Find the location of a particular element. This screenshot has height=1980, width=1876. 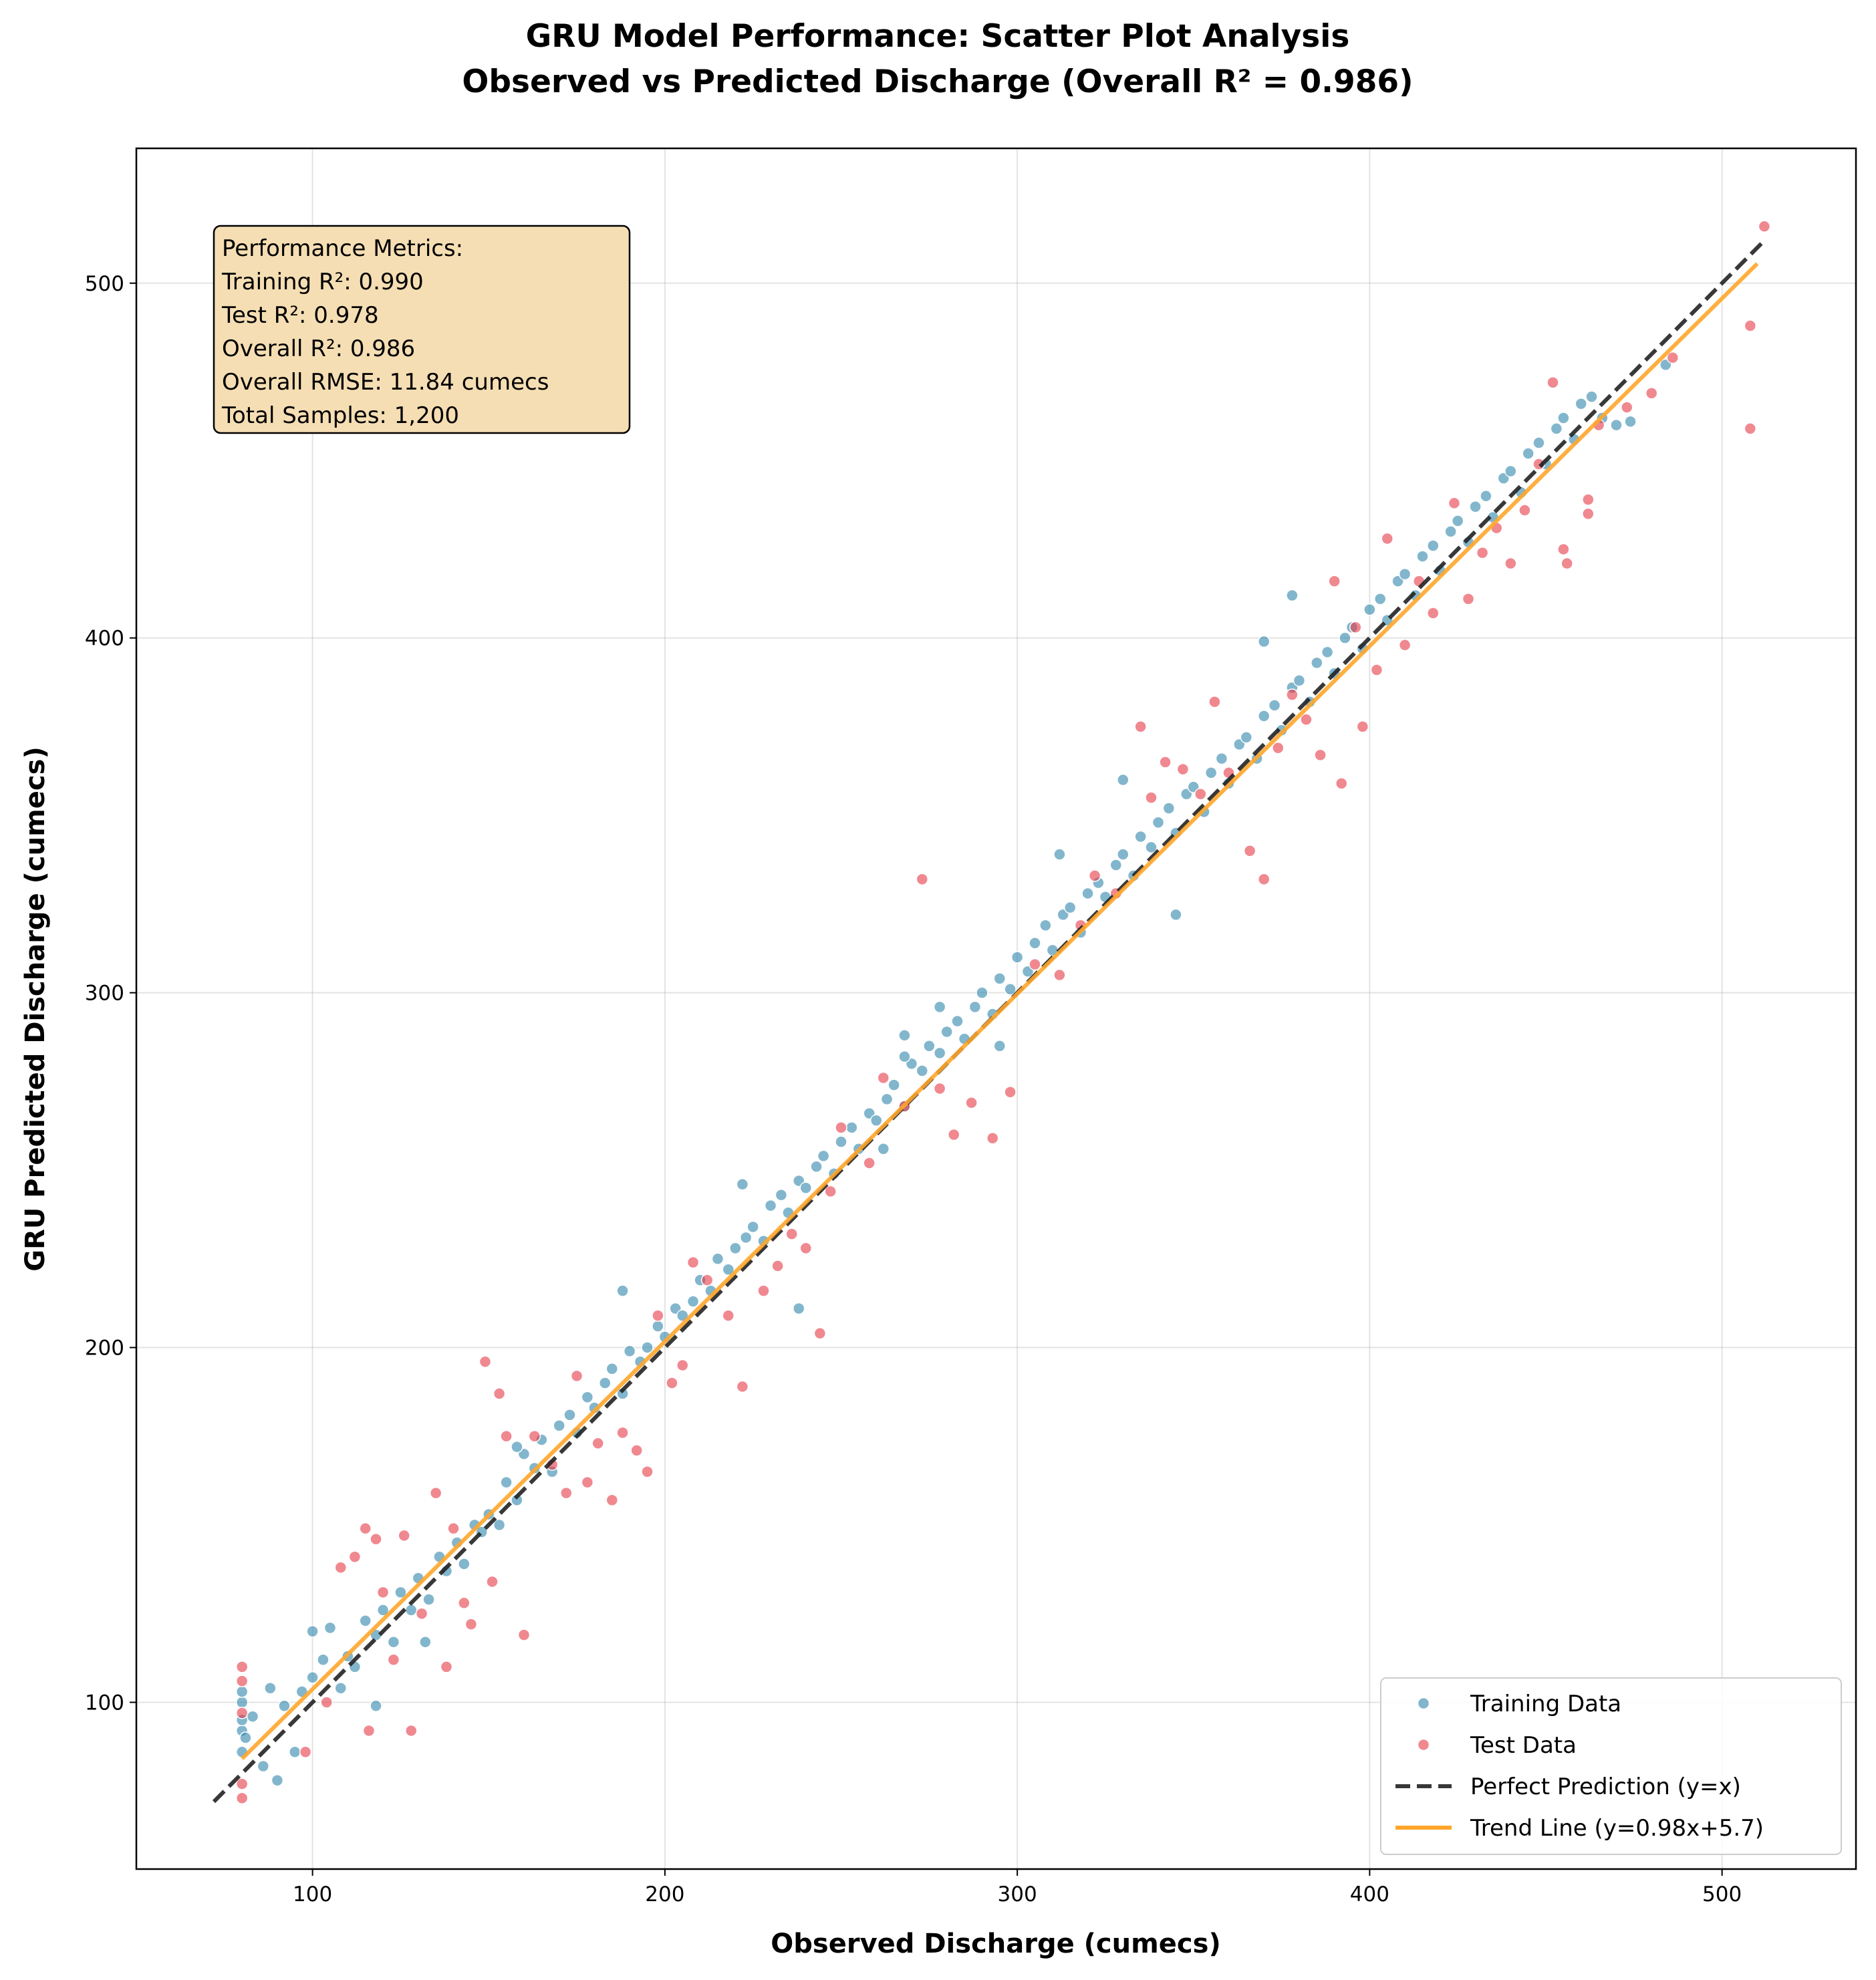

metrics-box-background is located at coordinates (422, 330).